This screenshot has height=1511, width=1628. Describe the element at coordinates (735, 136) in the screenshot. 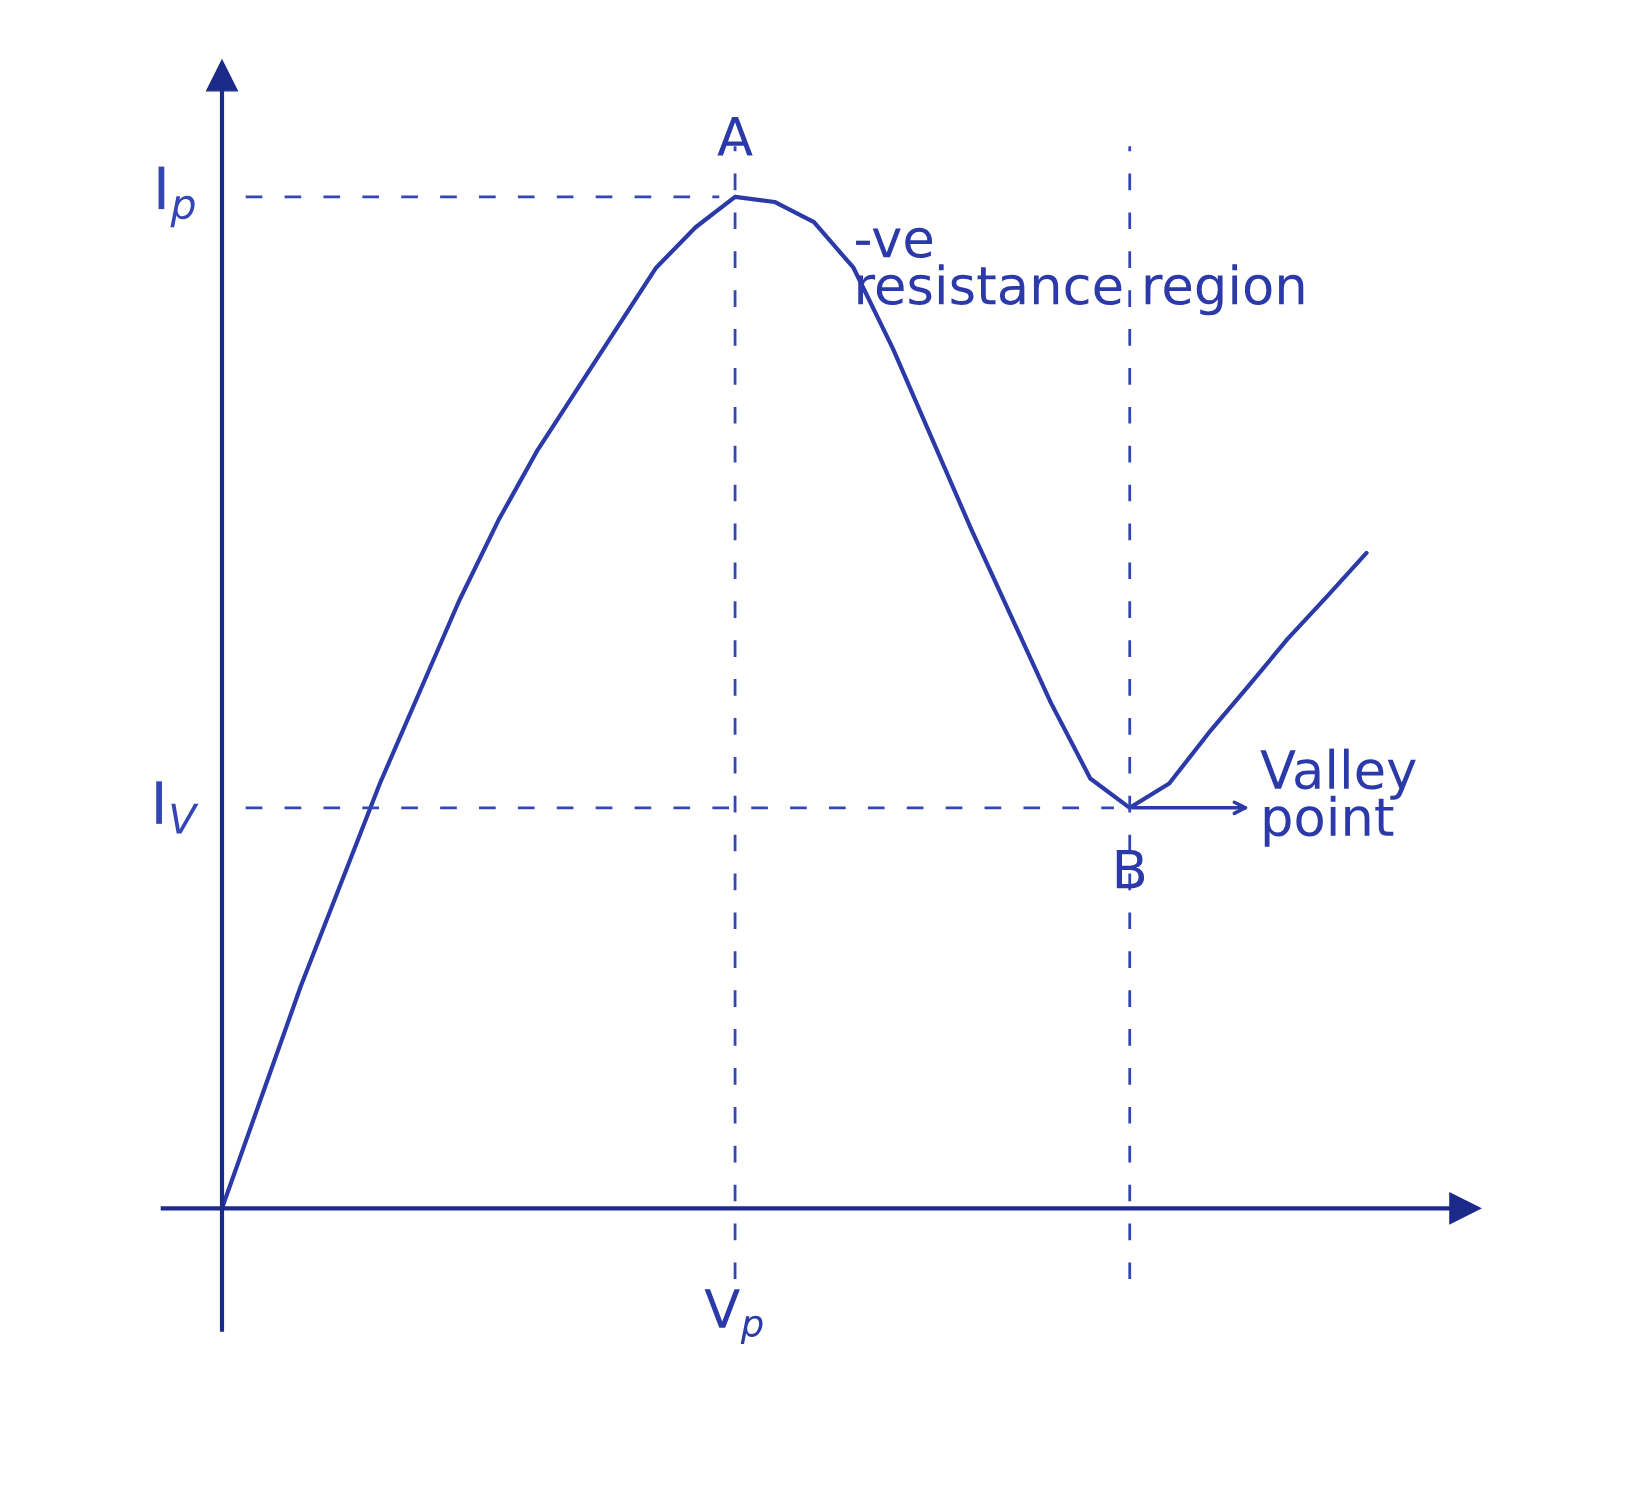

I see `text: A` at that location.